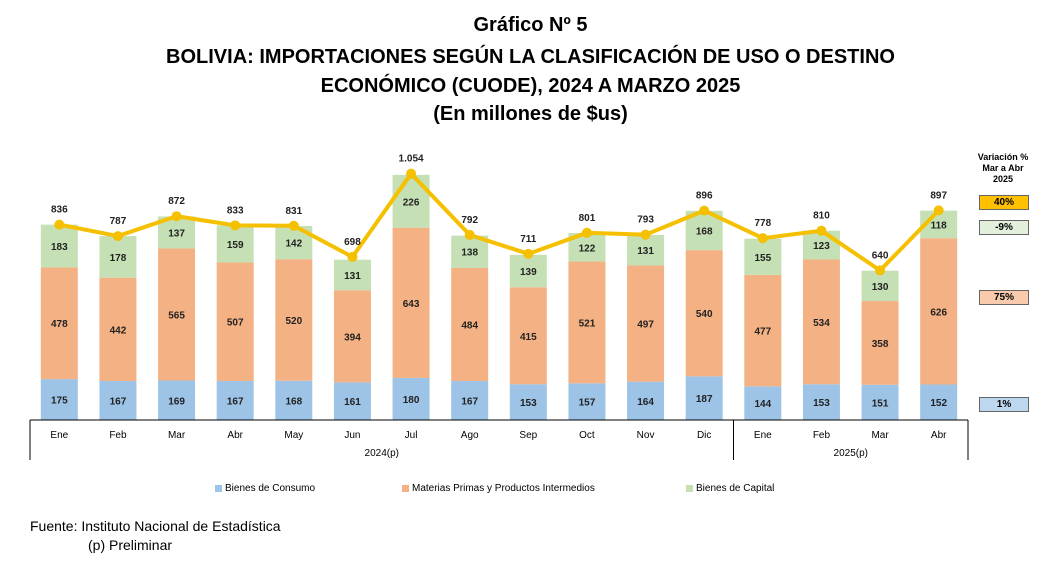 This screenshot has width=1061, height=575. Describe the element at coordinates (1004, 404) in the screenshot. I see `variation-consumo-badge: 1%` at that location.